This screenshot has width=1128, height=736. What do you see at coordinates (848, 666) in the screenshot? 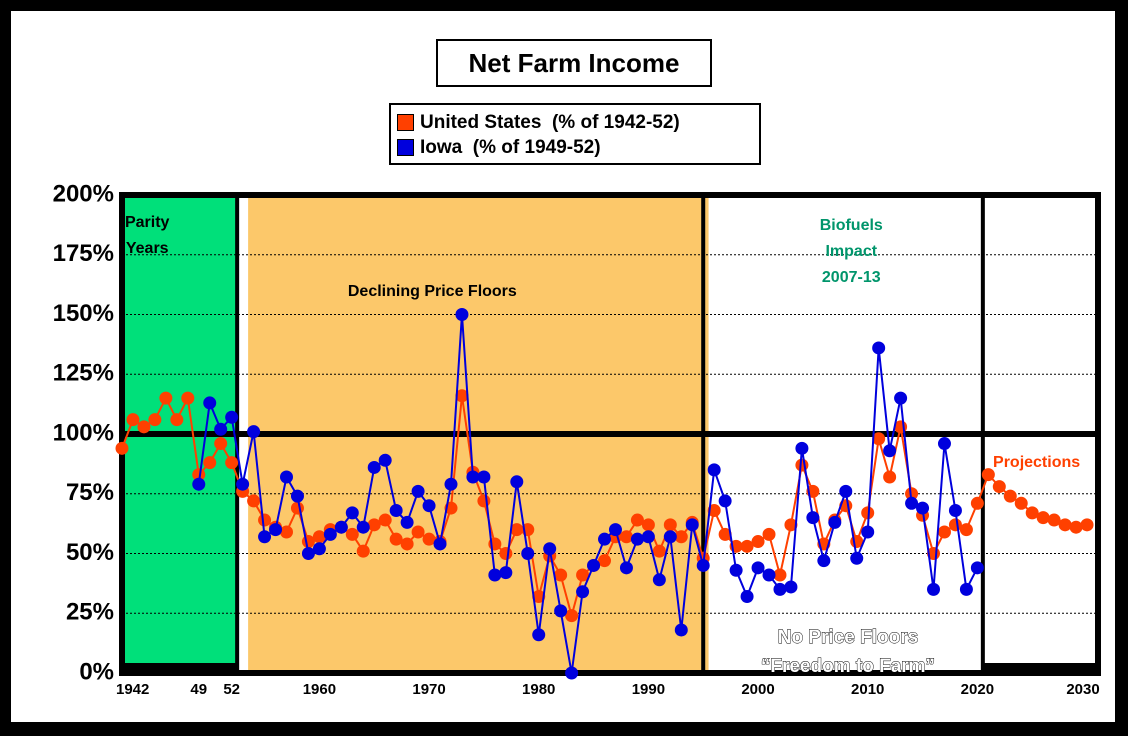
I see `annotation-freedom-to-farm: “Freedom to Farm”` at bounding box center [848, 666].